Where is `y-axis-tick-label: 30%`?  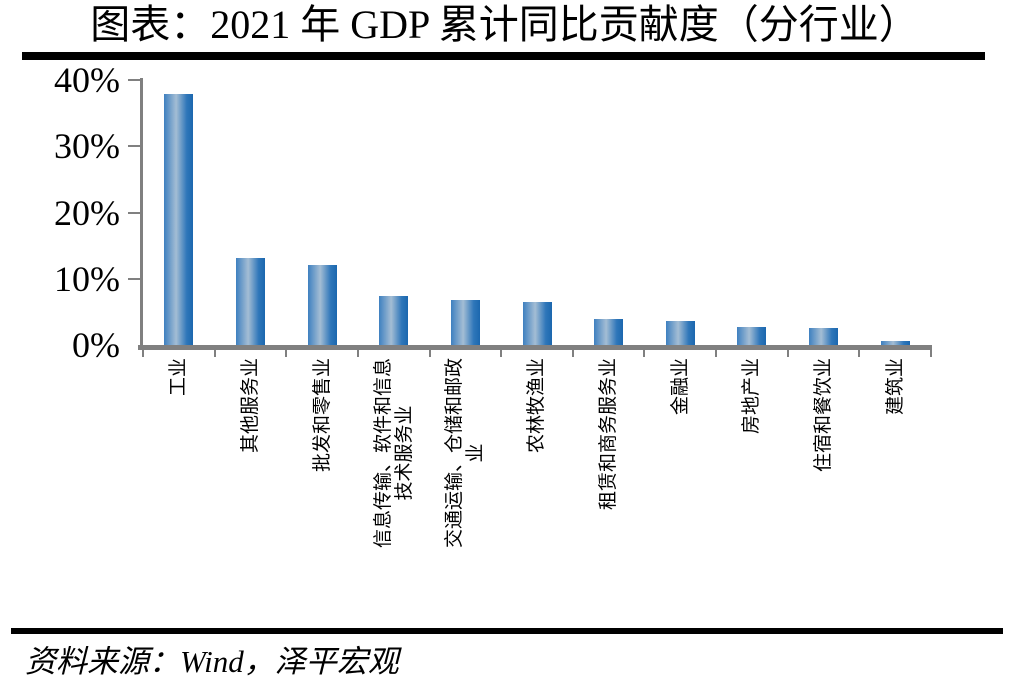 y-axis-tick-label: 30% is located at coordinates (87, 146).